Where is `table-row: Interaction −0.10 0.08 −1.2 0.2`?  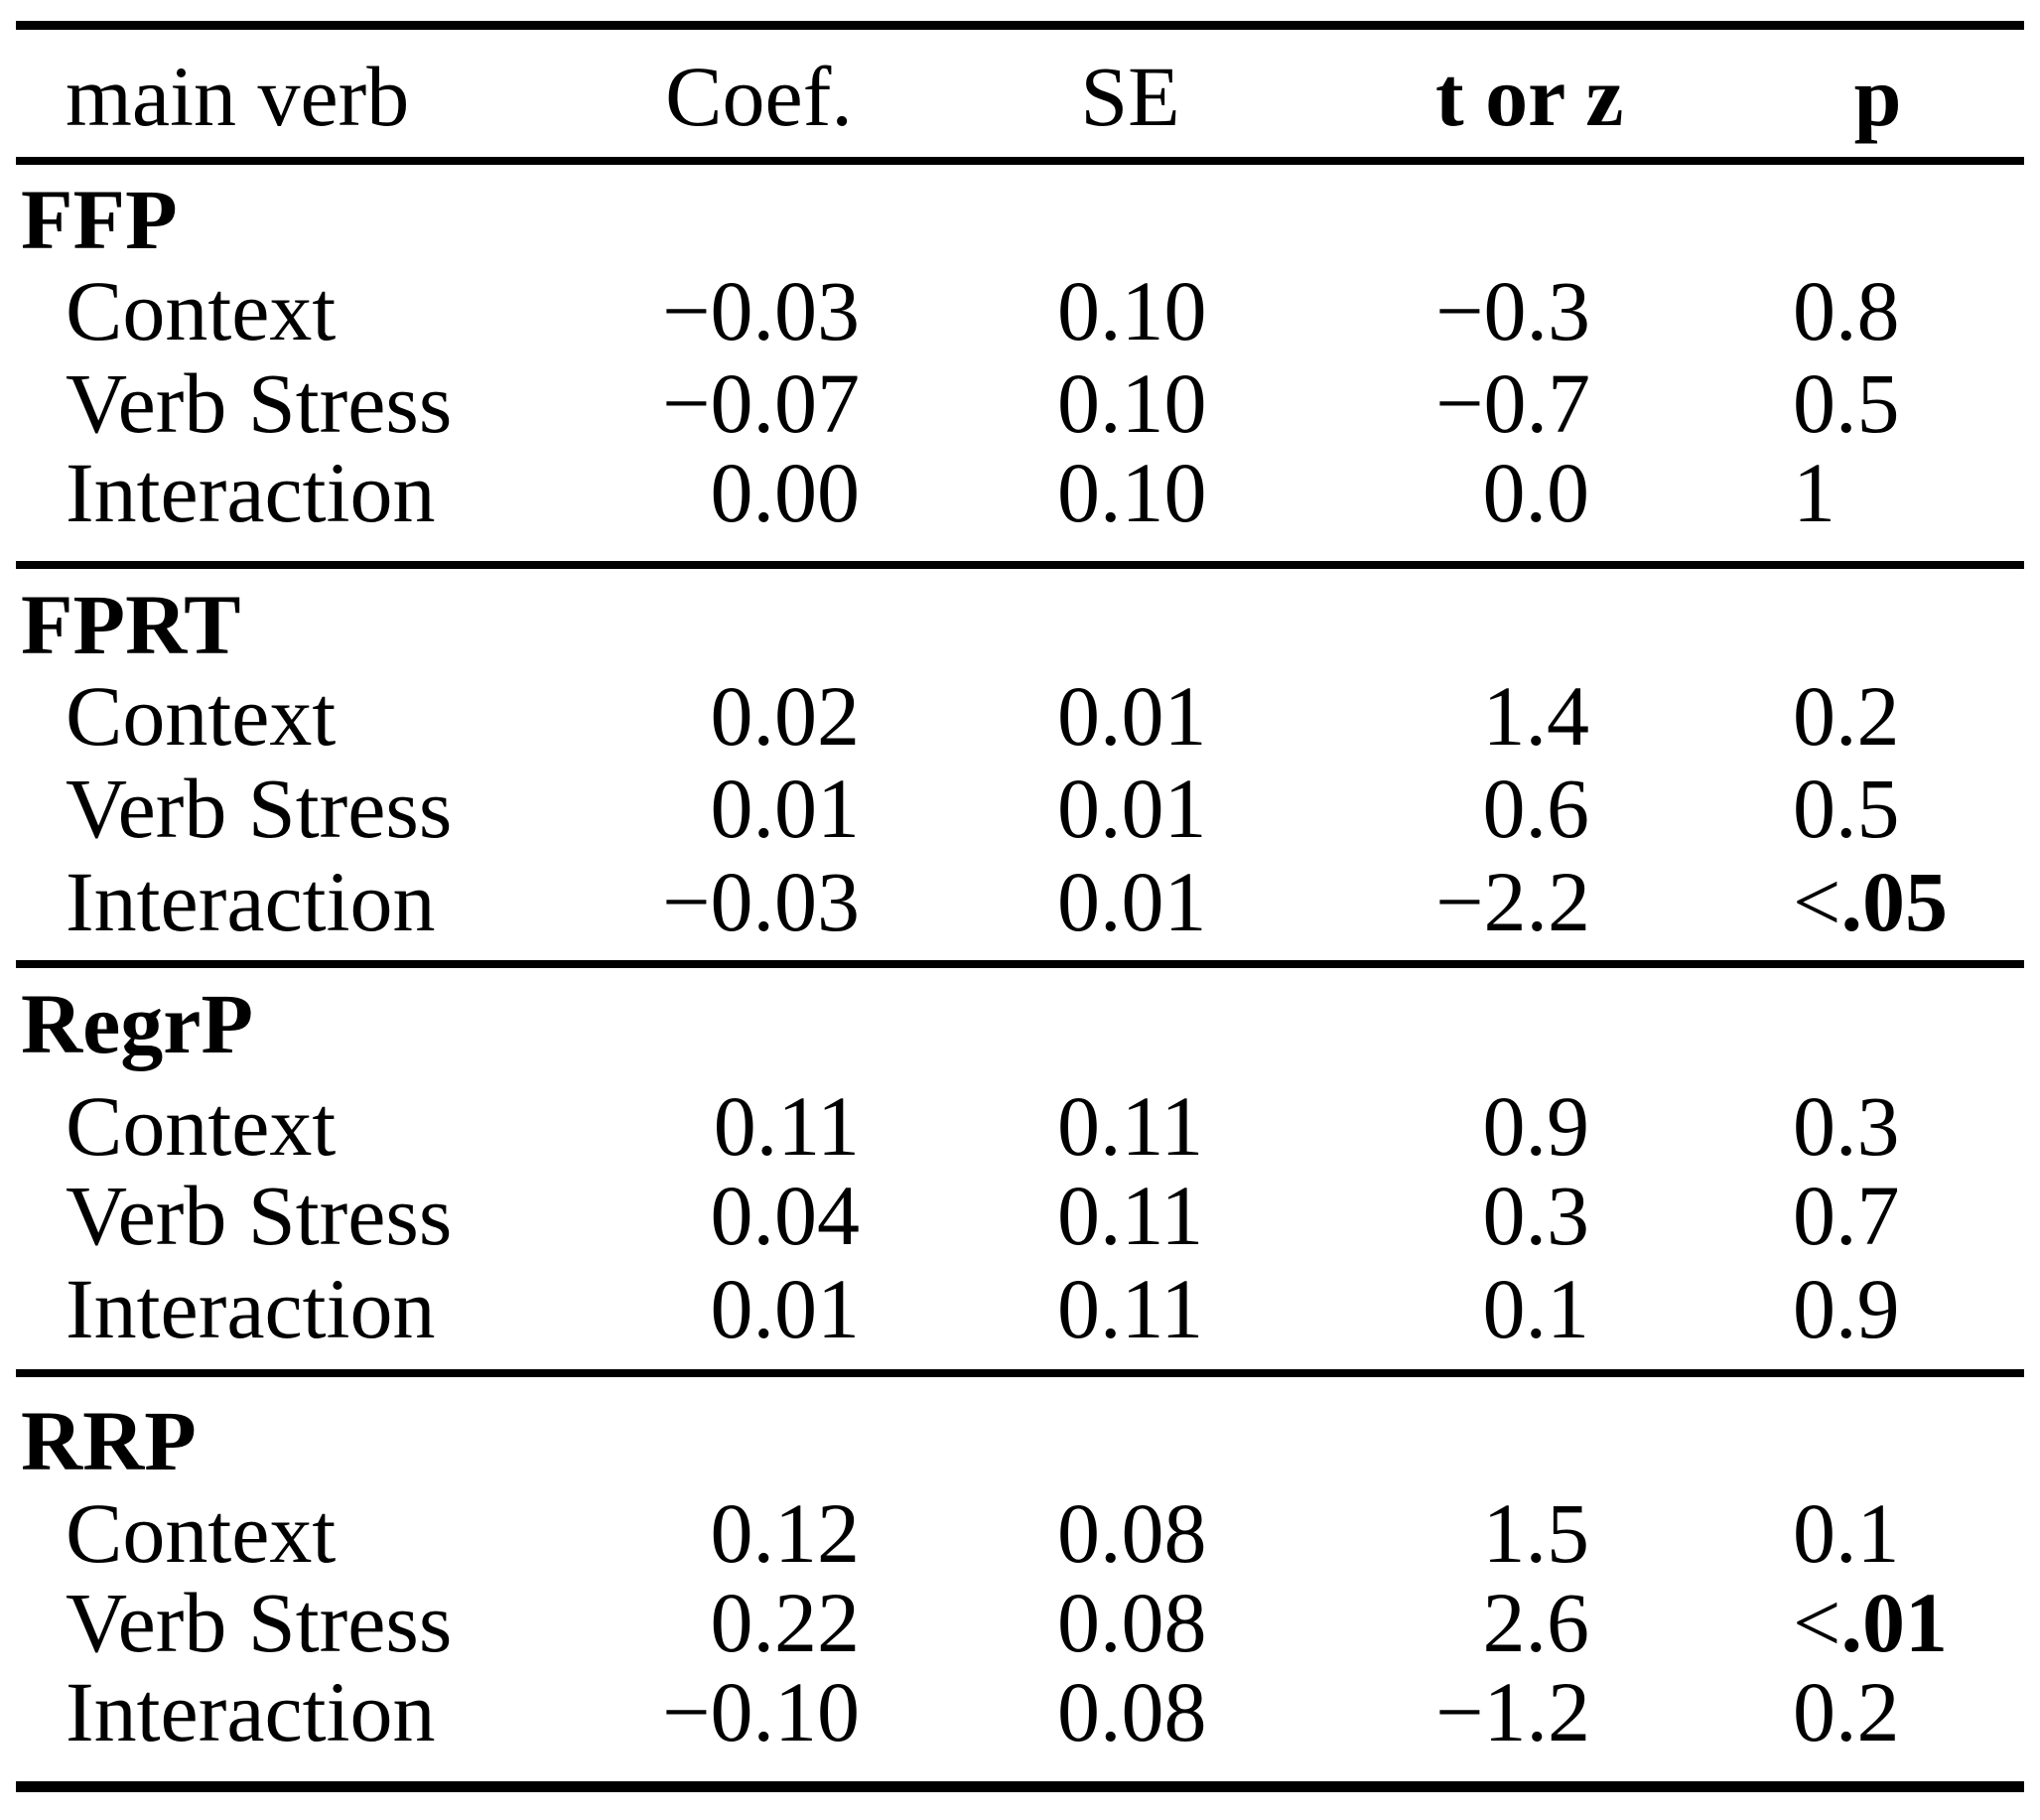
table-row: Interaction −0.10 0.08 −1.2 0.2 is located at coordinates (1020, 1711).